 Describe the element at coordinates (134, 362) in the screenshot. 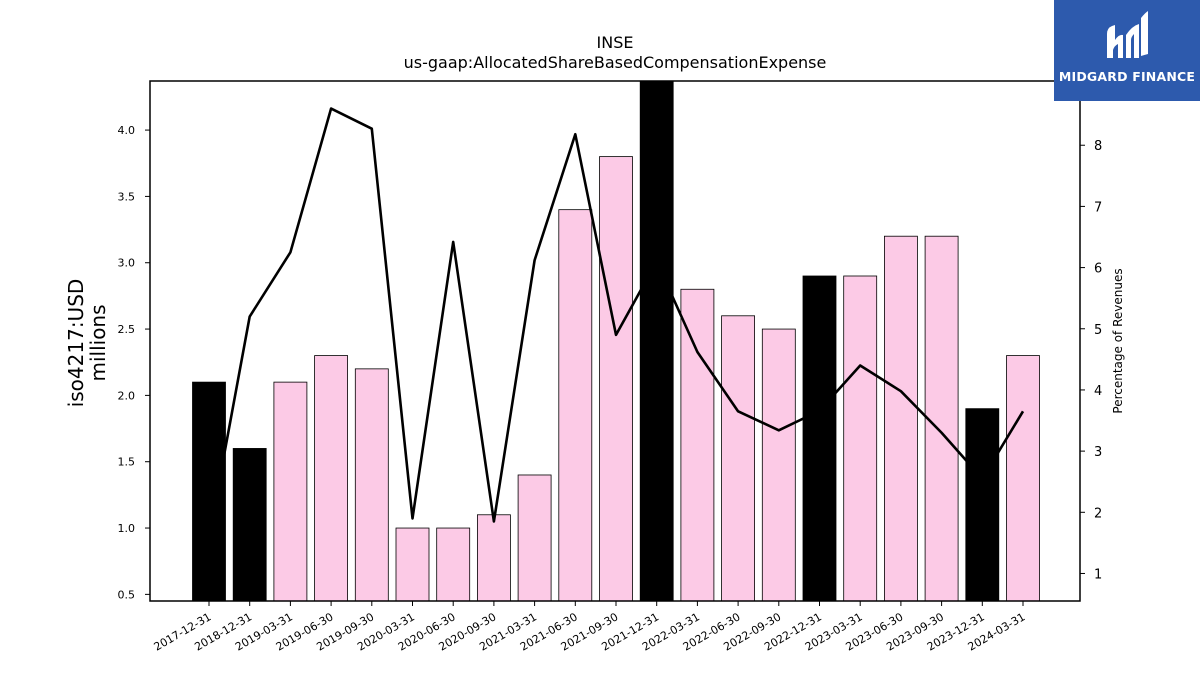

I see `left-axis-ticks: 0.5 1.0 1.5 2.0 2.5 3.0 3.5 4.0` at that location.